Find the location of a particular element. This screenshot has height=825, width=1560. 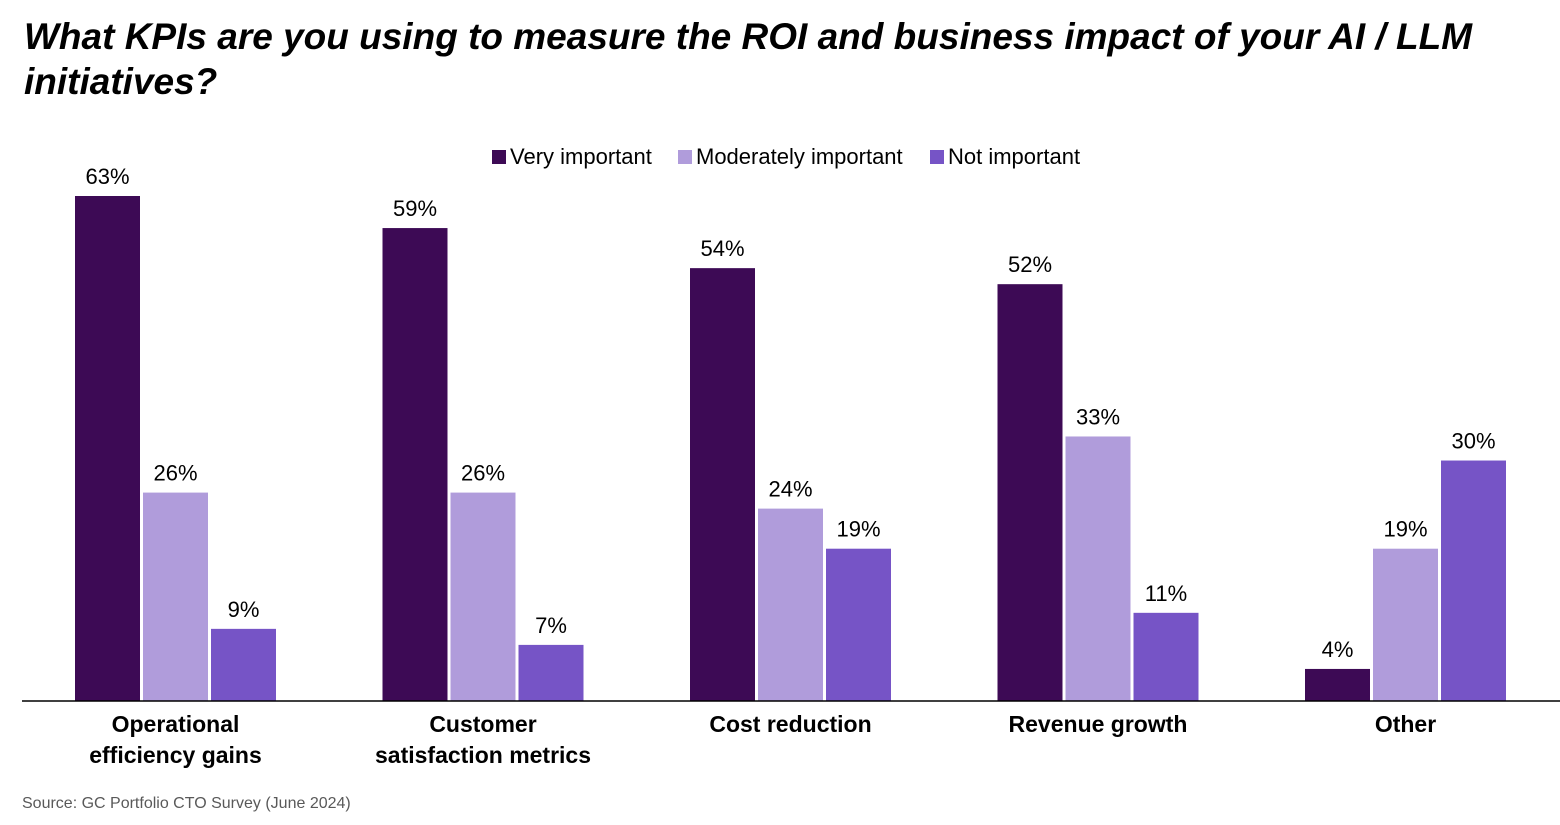

legend-label: Moderately important is located at coordinates (799, 156).